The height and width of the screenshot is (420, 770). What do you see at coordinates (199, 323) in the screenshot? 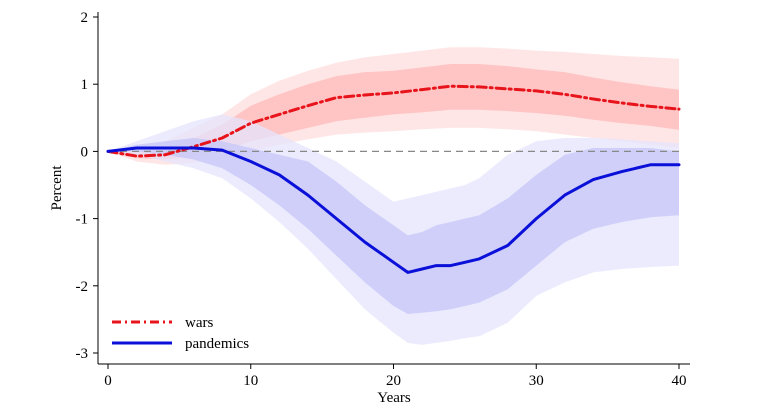
I see `legend-label-wars: wars` at bounding box center [199, 323].